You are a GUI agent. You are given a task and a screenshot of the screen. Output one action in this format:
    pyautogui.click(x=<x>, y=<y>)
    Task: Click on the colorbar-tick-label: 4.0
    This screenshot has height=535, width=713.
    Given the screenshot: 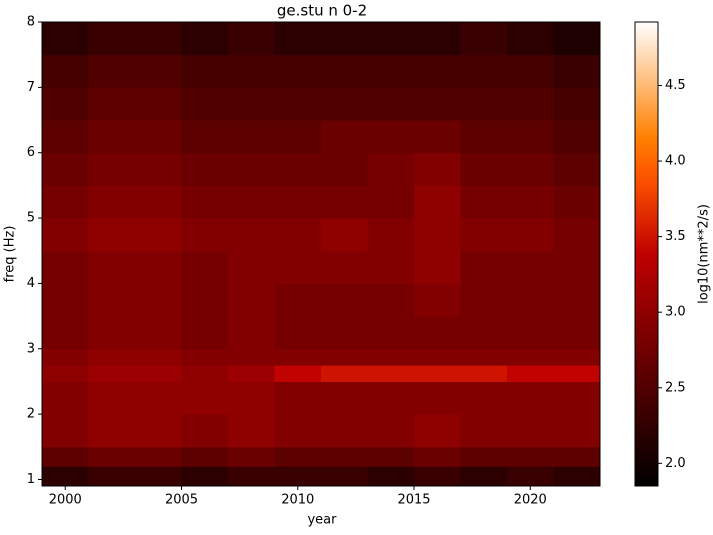 What is the action you would take?
    pyautogui.click(x=675, y=161)
    